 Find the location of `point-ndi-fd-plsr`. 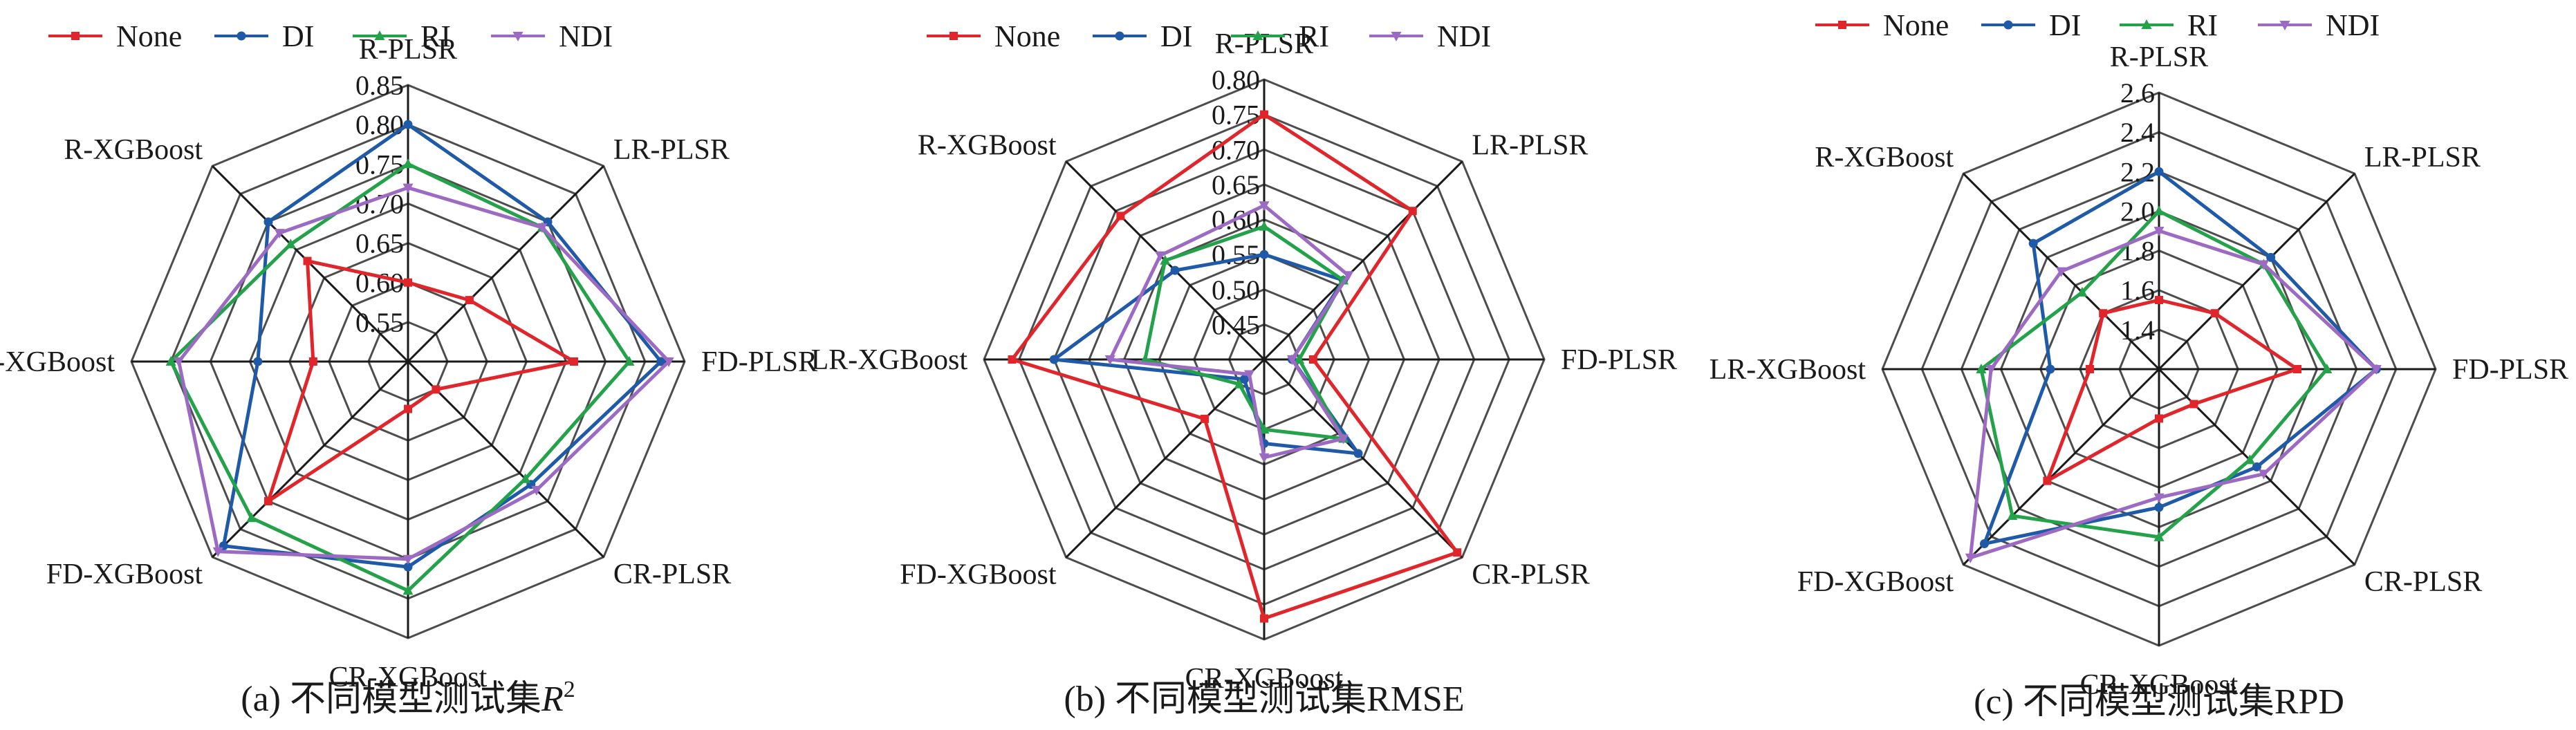

point-ndi-fd-plsr is located at coordinates (2376, 370).